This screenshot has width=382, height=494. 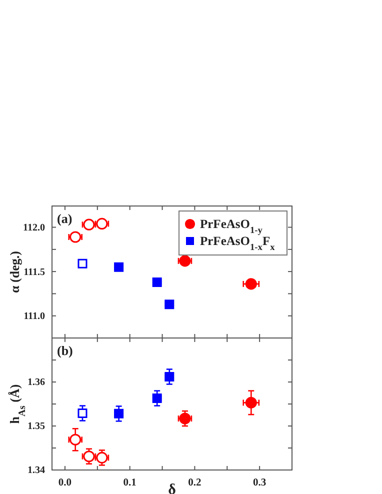 I want to click on y-tick-label: 1.36, so click(x=36, y=382).